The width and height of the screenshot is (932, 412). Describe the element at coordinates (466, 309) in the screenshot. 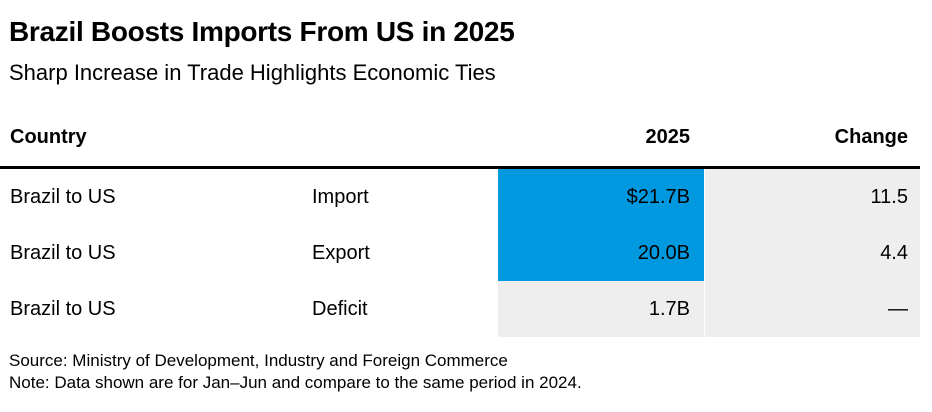

I see `table-row-deficit: Brazil to US Deficit 1.7B —` at that location.